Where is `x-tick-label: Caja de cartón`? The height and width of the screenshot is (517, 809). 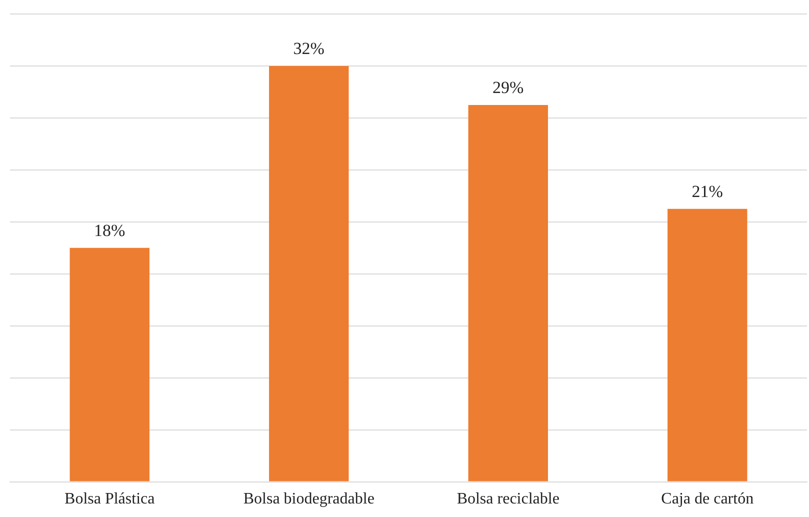
x-tick-label: Caja de cartón is located at coordinates (707, 499).